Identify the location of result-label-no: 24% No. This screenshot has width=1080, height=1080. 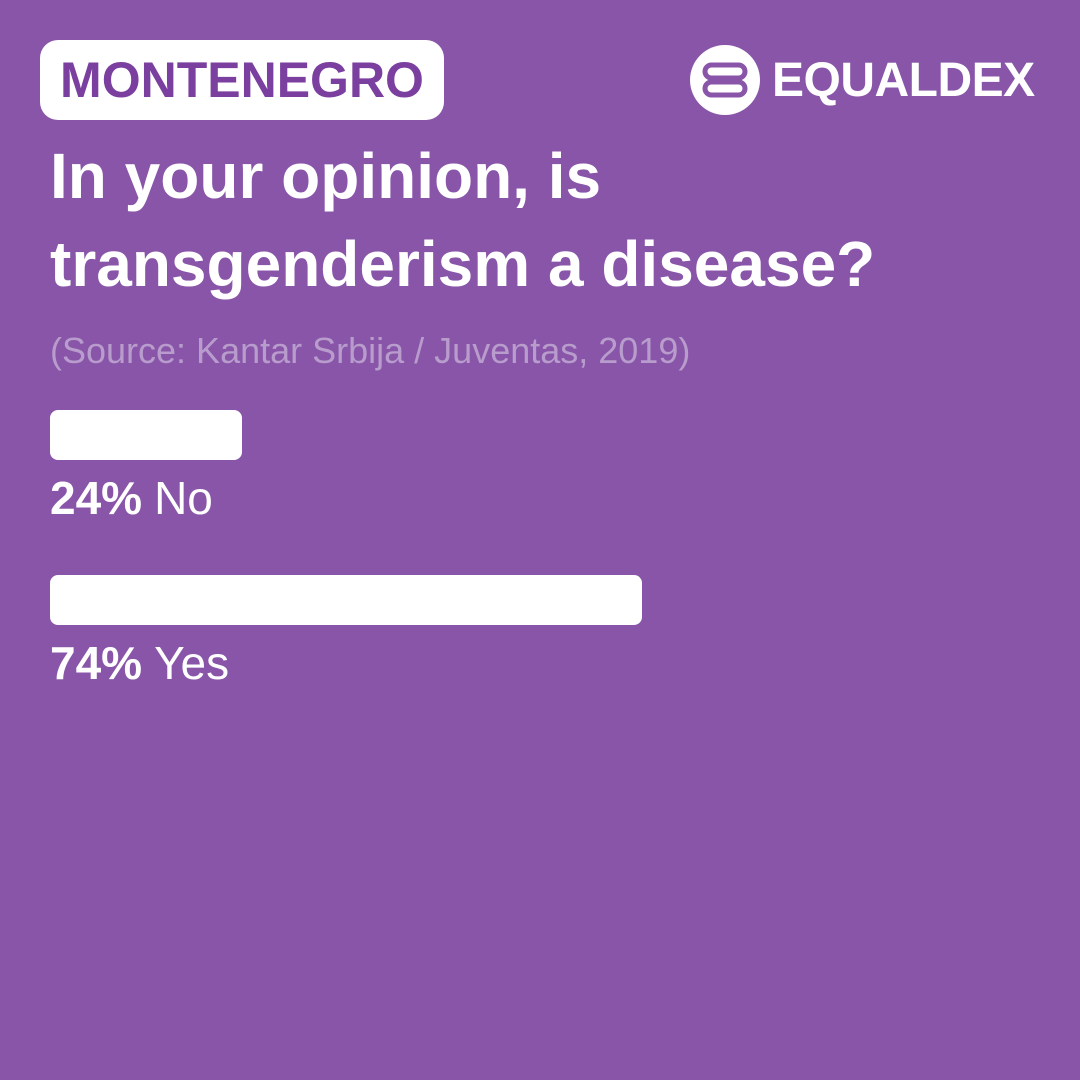
(131, 498).